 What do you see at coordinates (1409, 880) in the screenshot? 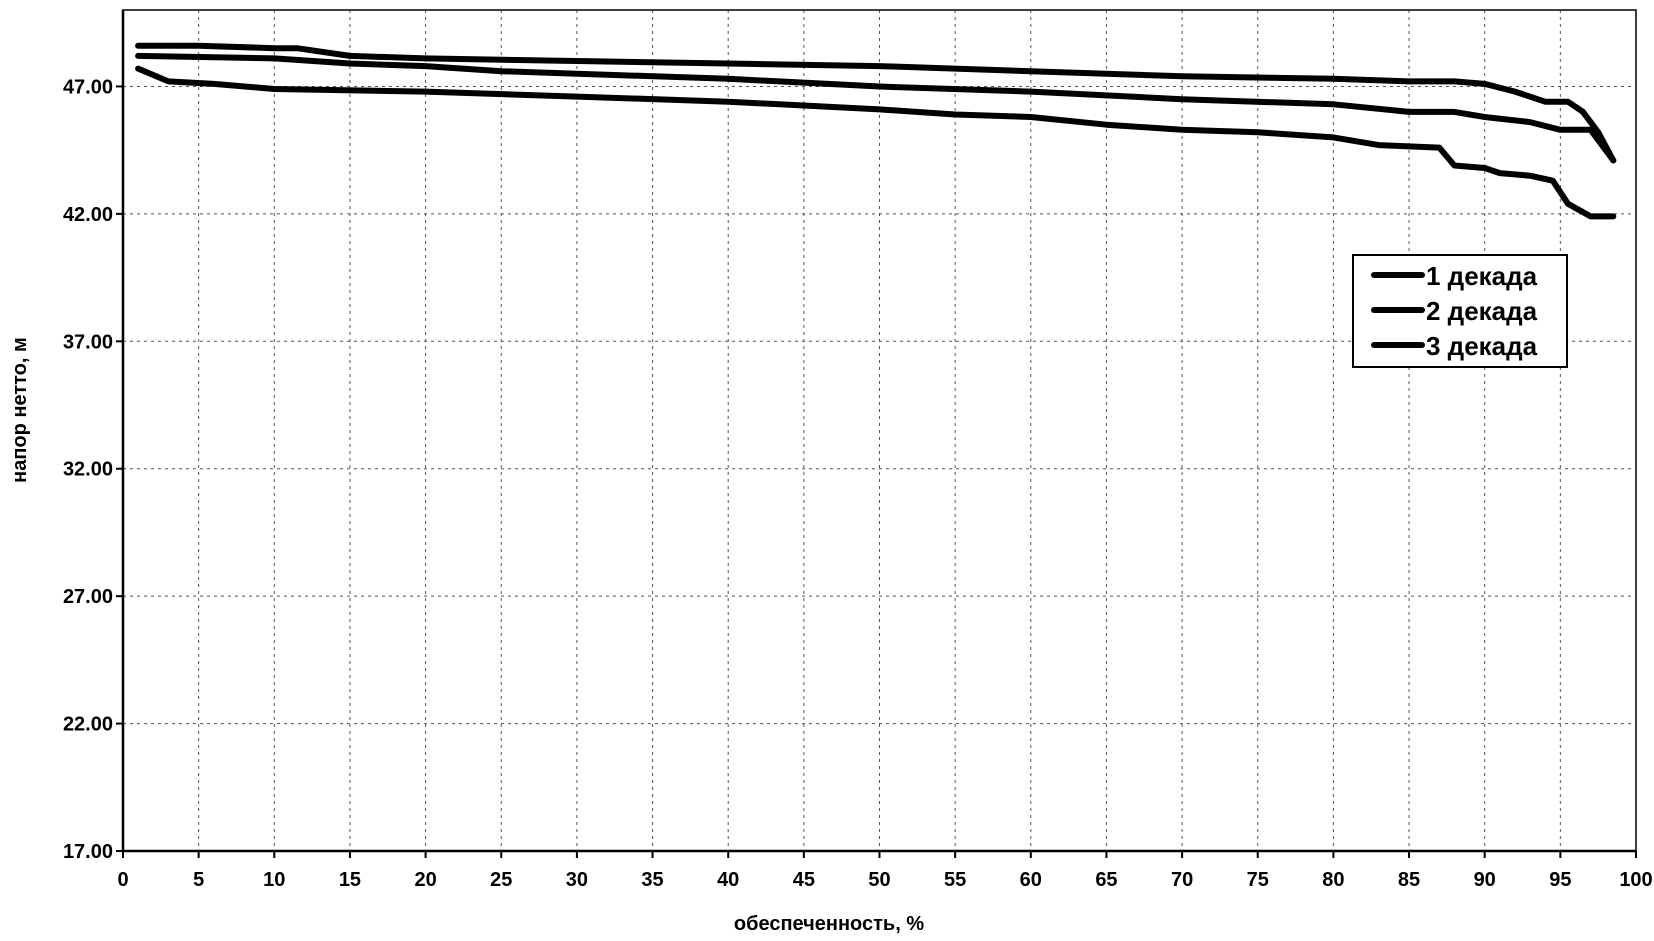
I see `x-tick-label: 85` at bounding box center [1409, 880].